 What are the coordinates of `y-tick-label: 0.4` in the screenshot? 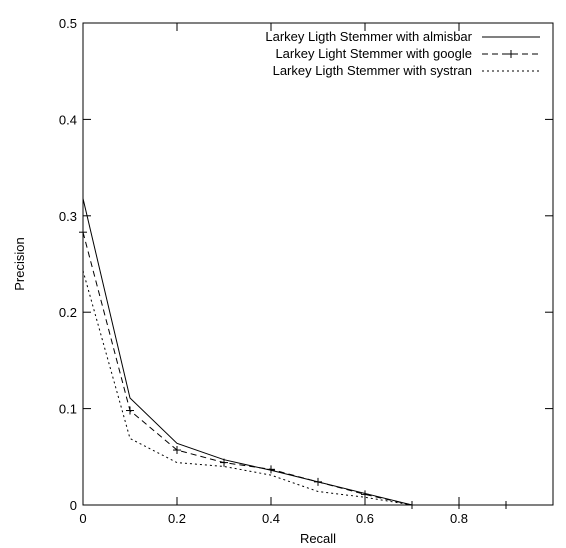 It's located at (68, 119).